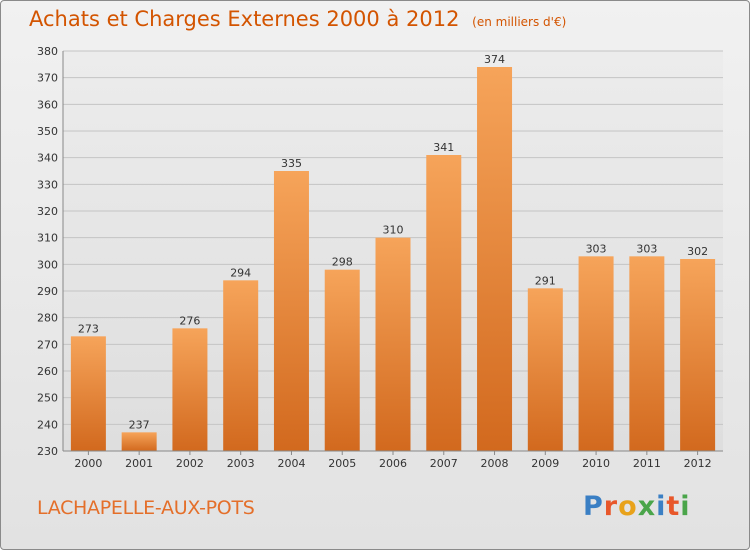  I want to click on proxiti-logo: Proxiti, so click(637, 506).